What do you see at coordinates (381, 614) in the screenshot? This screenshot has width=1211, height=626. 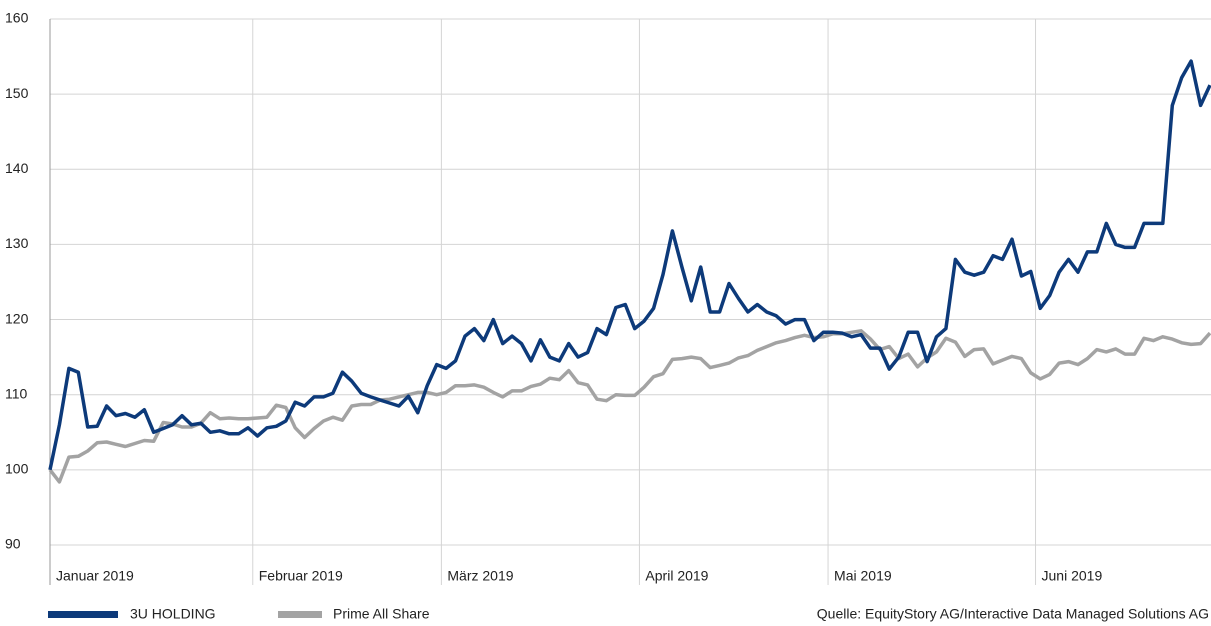 I see `legend-label: Prime All Share` at bounding box center [381, 614].